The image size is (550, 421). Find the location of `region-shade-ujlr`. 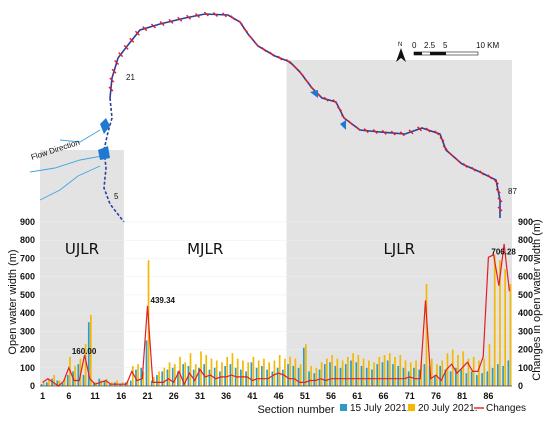

region-shade-ujlr is located at coordinates (82, 268).